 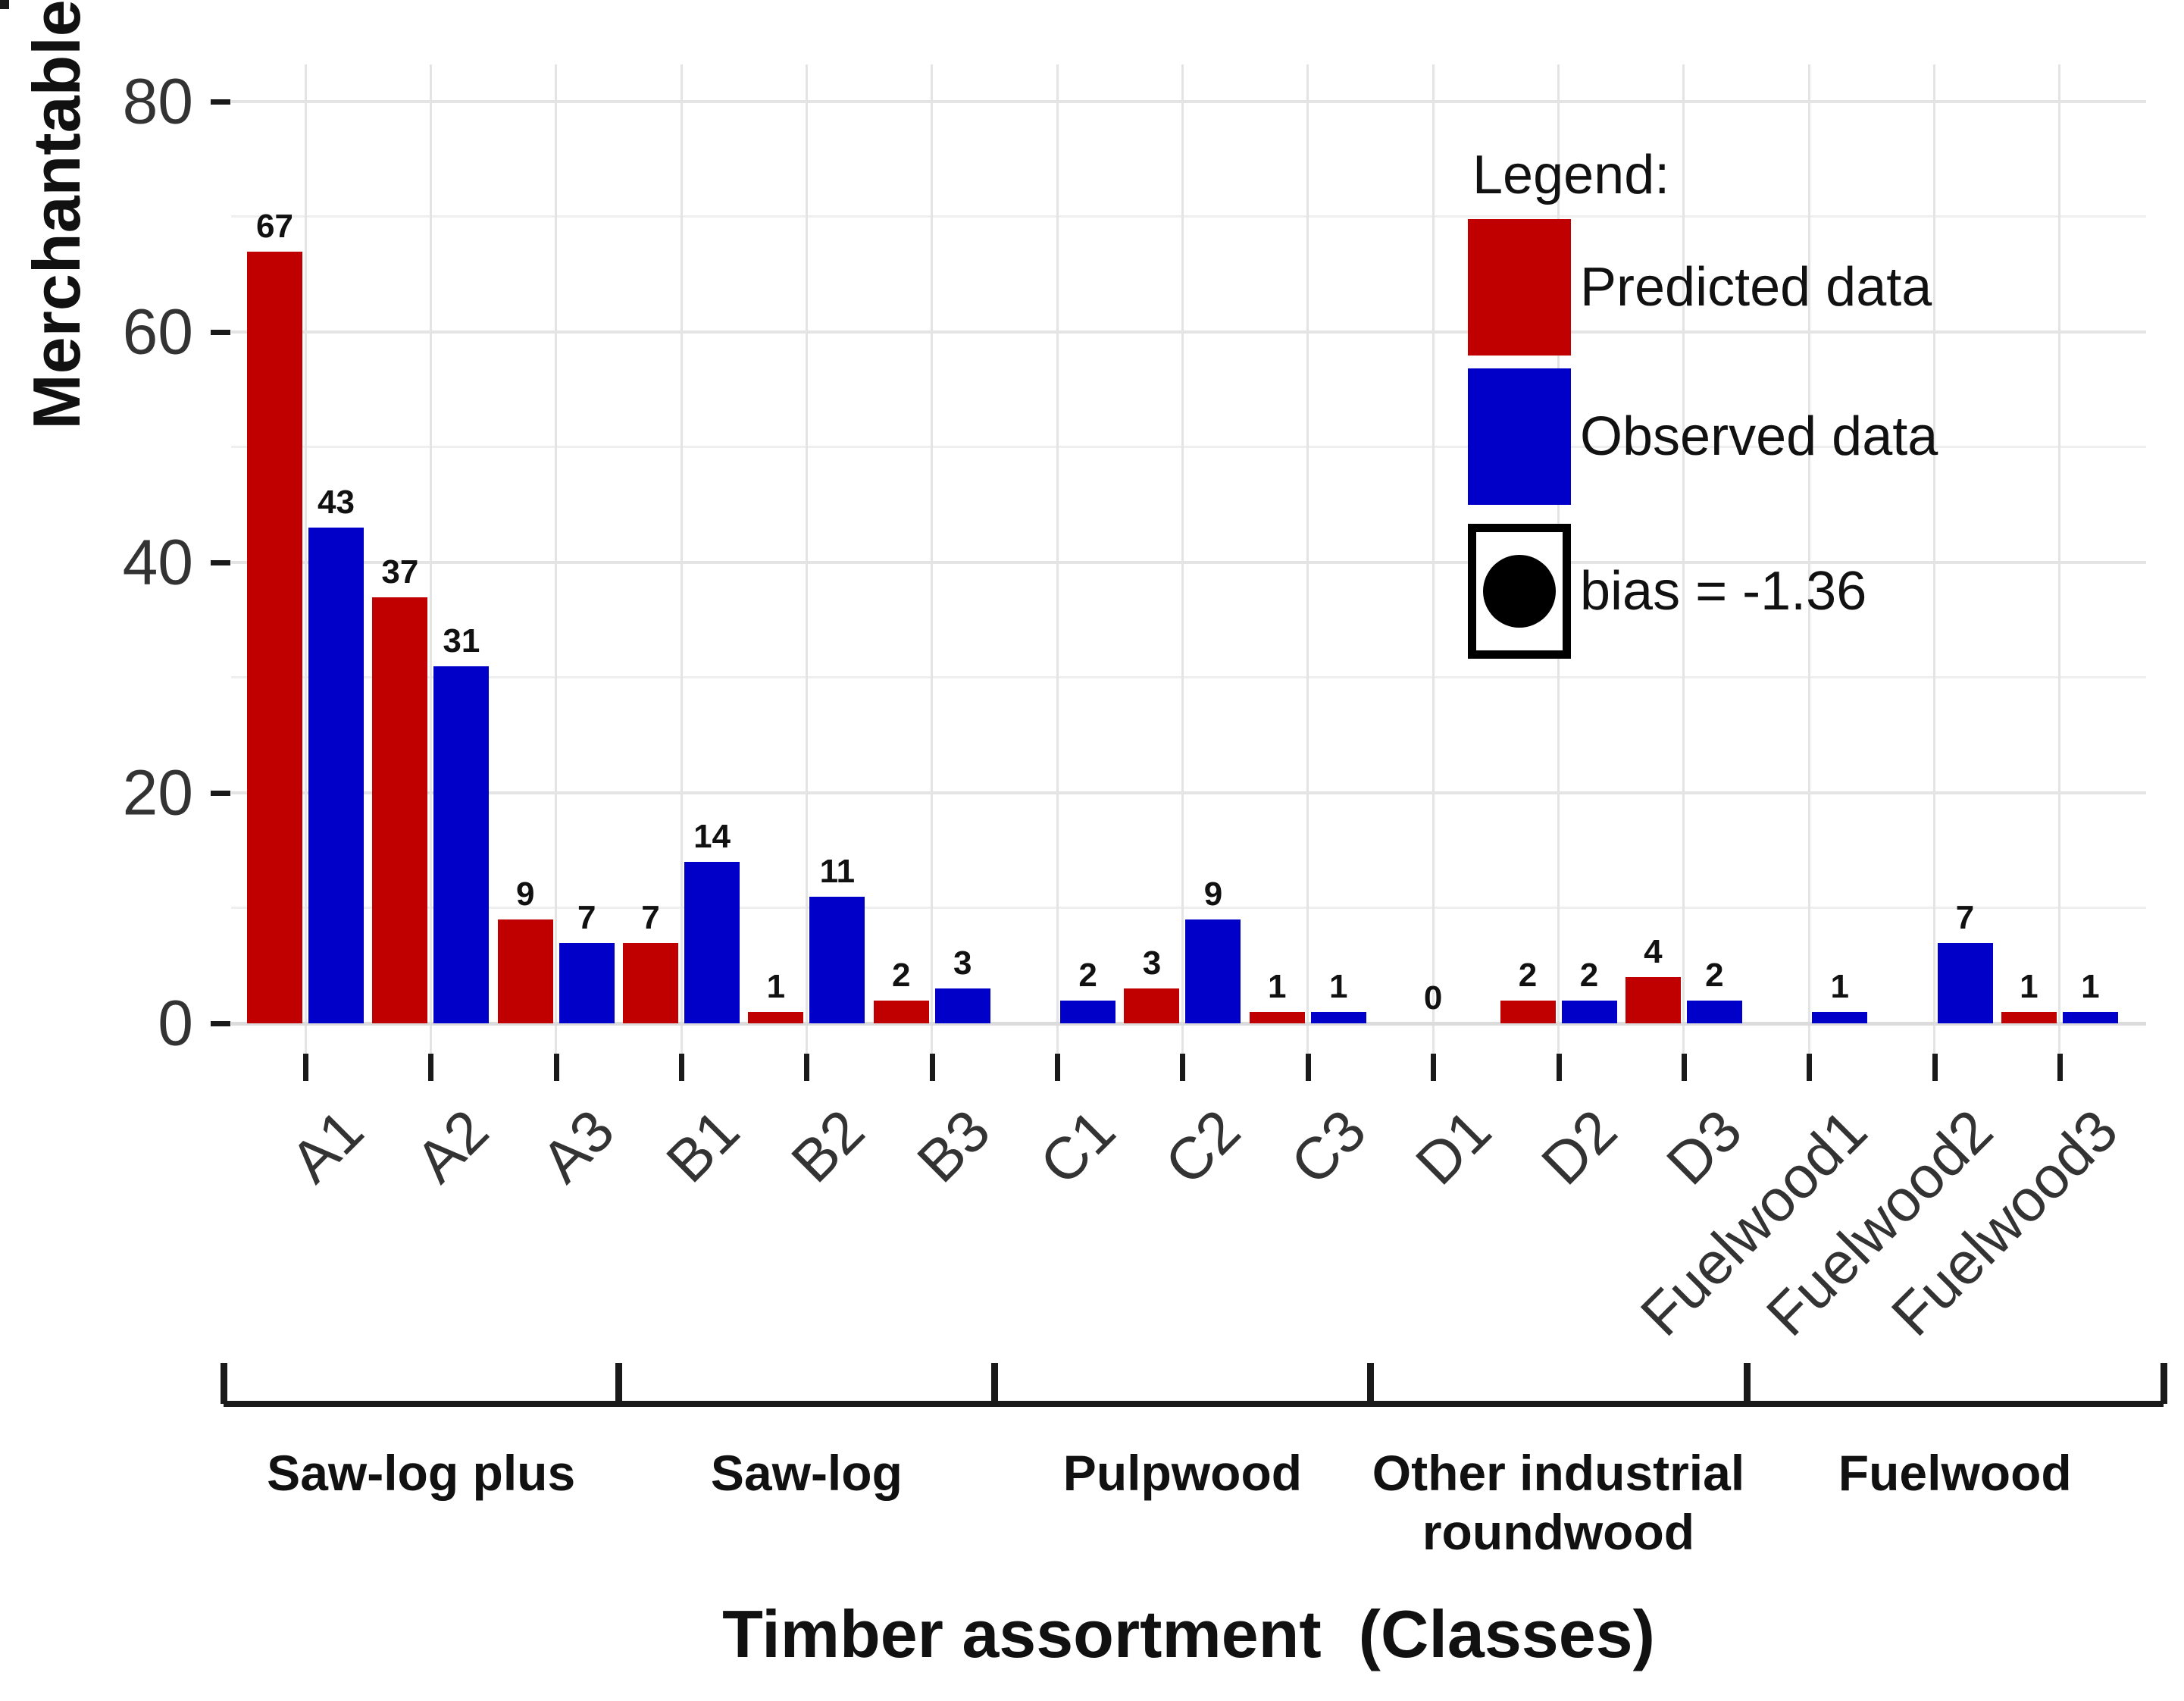 I want to click on y-tick-label: 60, so click(x=157, y=332).